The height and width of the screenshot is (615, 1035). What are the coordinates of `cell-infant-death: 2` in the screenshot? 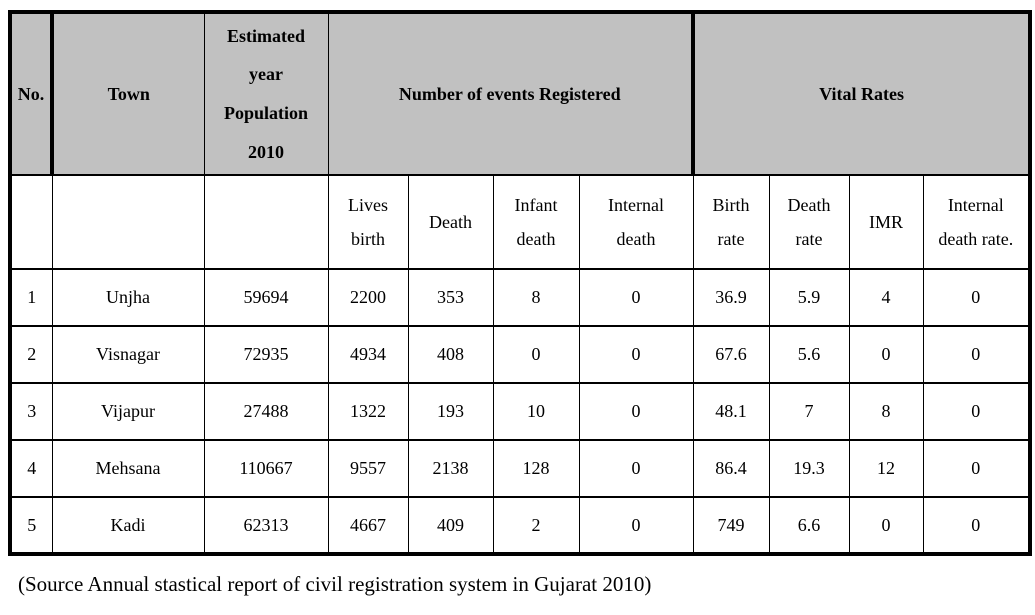 It's located at (536, 525).